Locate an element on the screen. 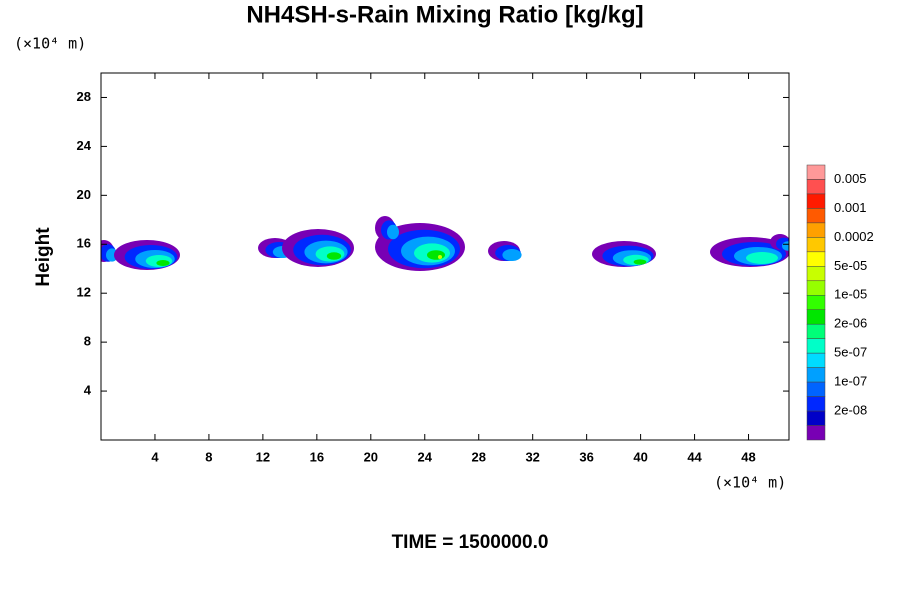 The height and width of the screenshot is (605, 900). plot-area is located at coordinates (445, 243).